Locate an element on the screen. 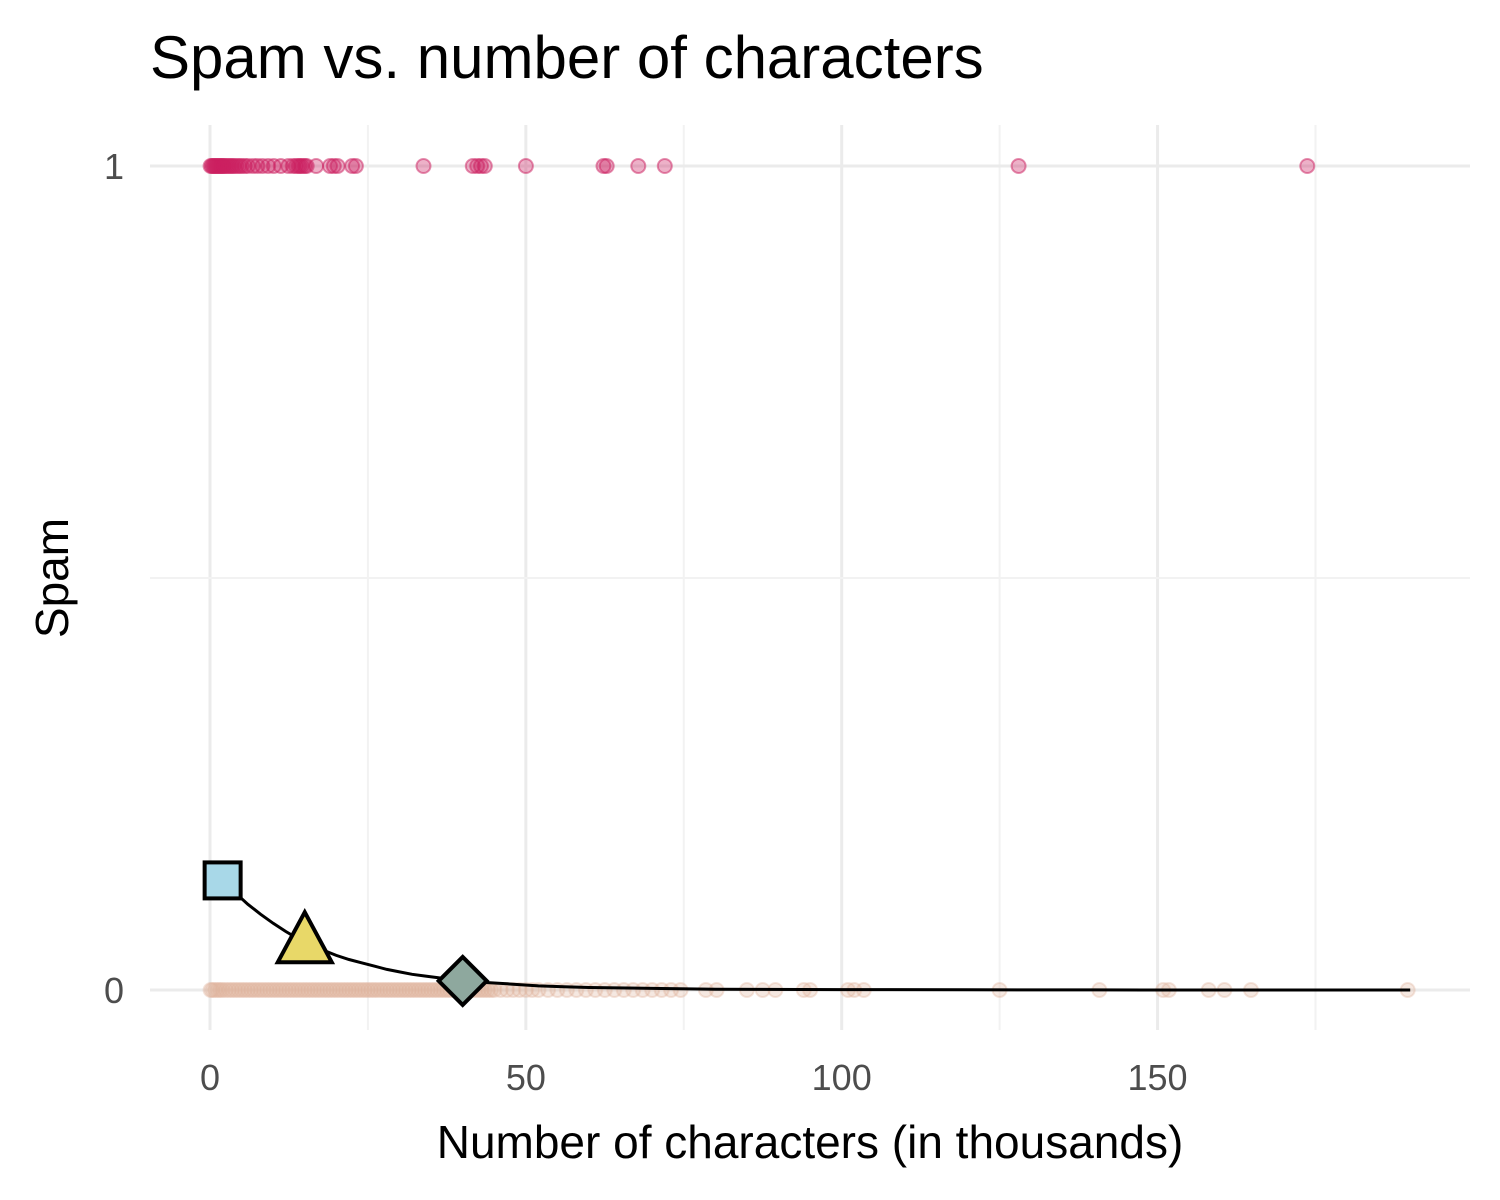 This screenshot has width=1500, height=1200. chart-title: Spam vs. number of characters is located at coordinates (567, 57).